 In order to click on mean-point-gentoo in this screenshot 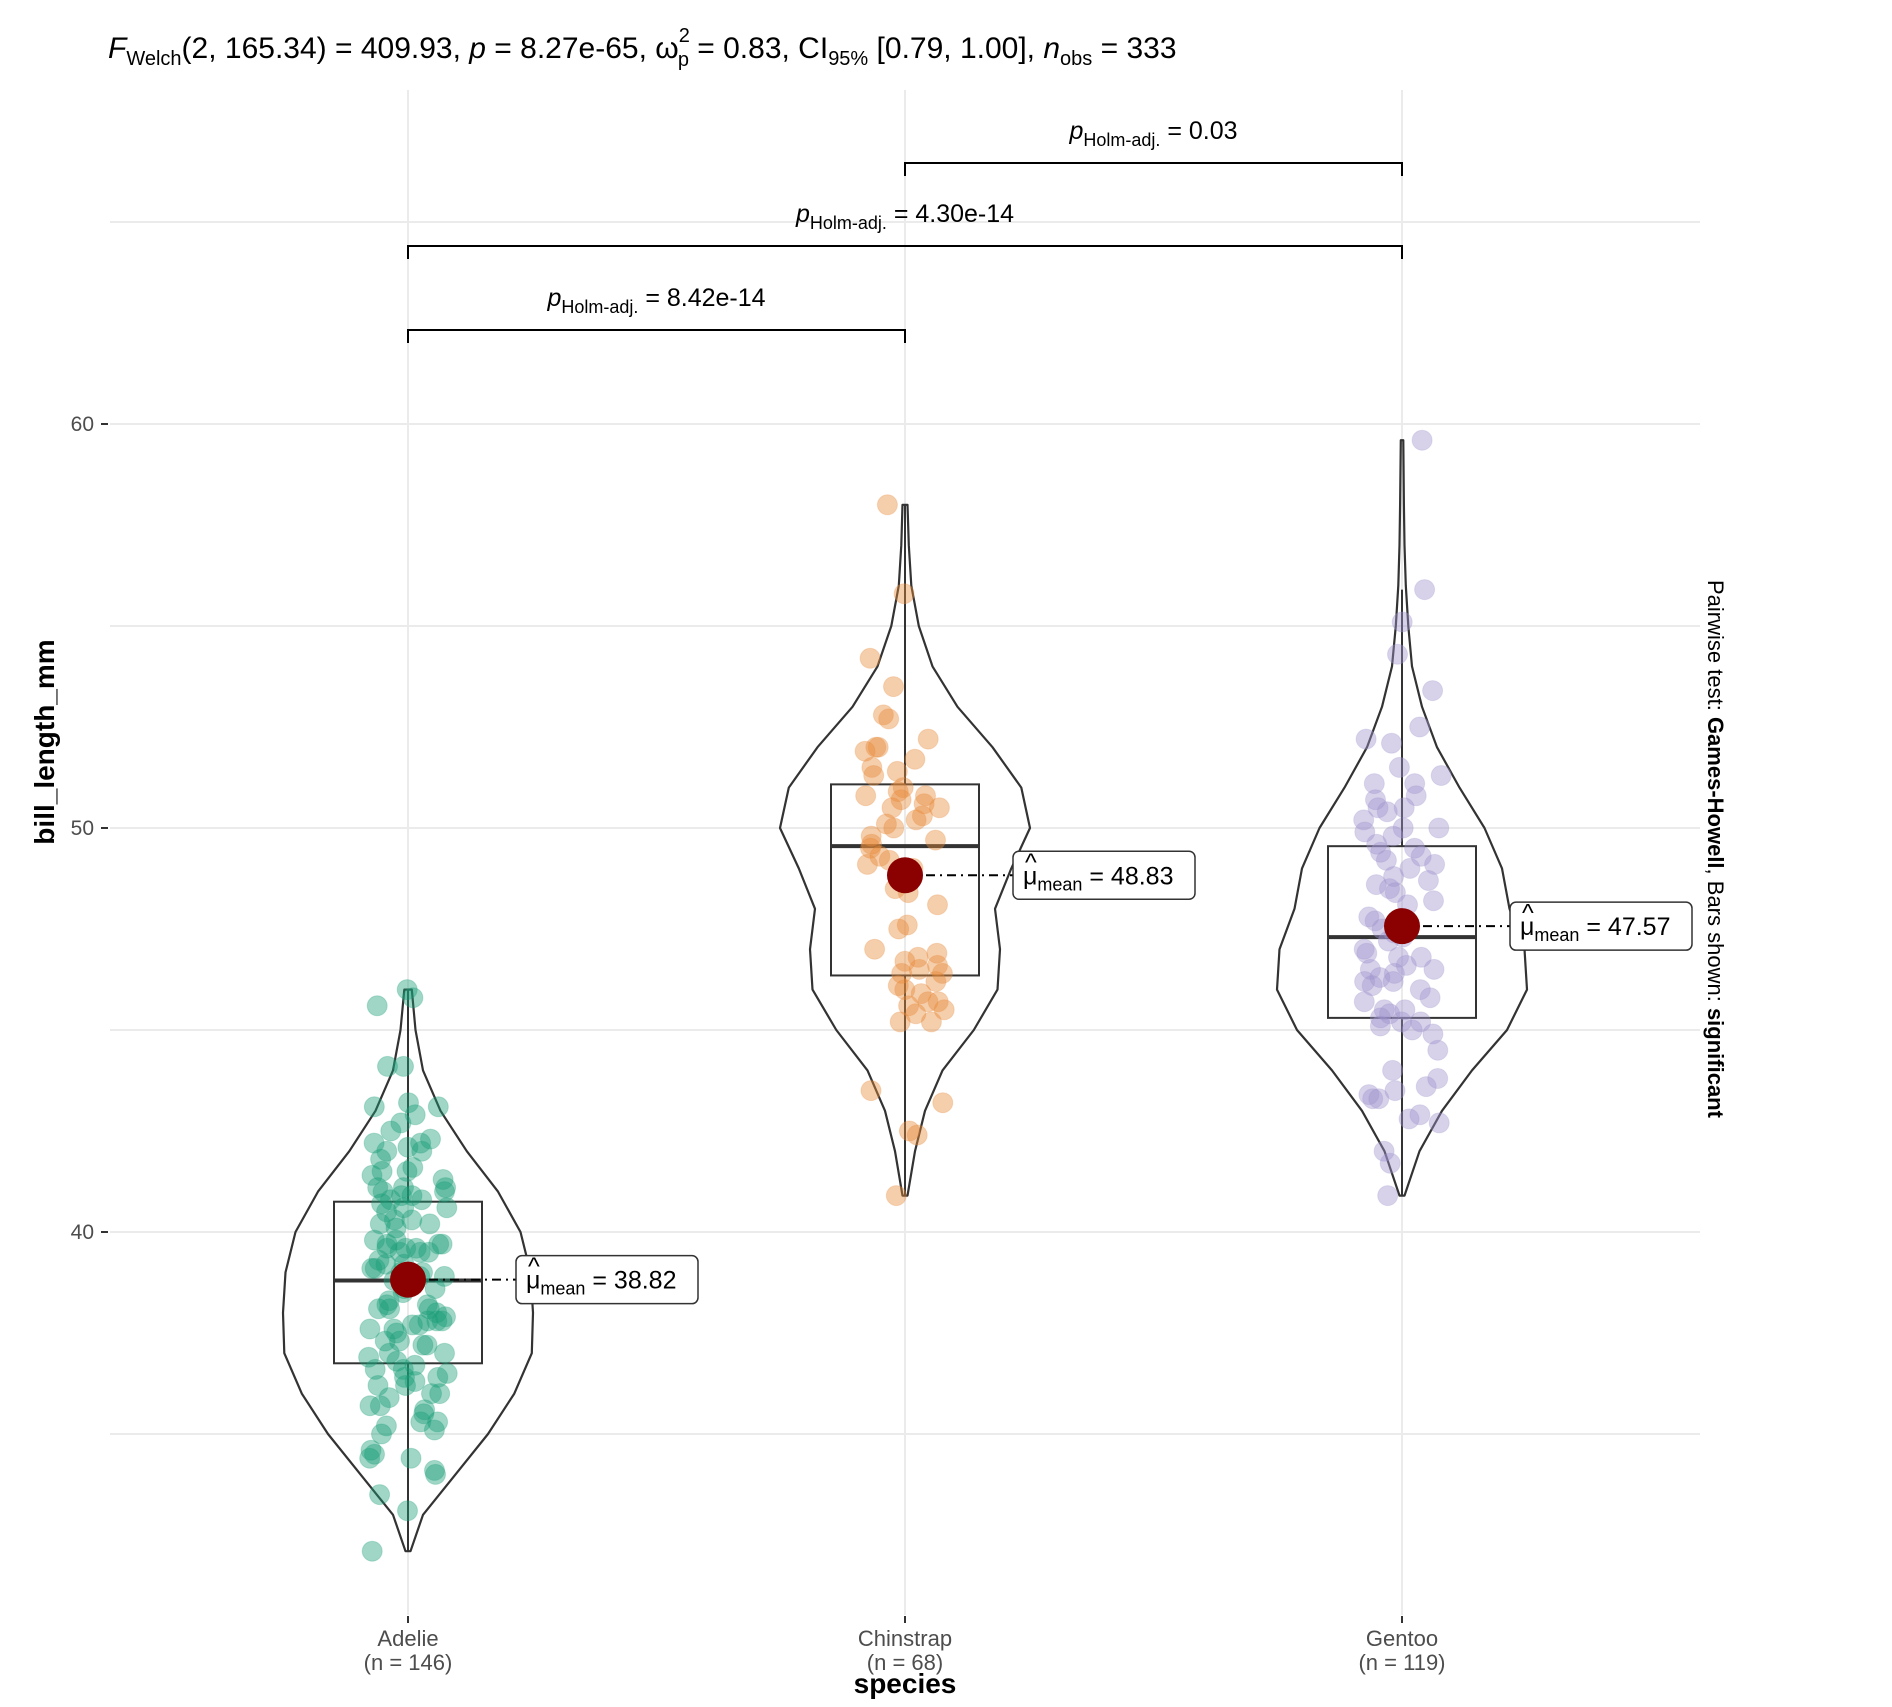, I will do `click(1402, 926)`.